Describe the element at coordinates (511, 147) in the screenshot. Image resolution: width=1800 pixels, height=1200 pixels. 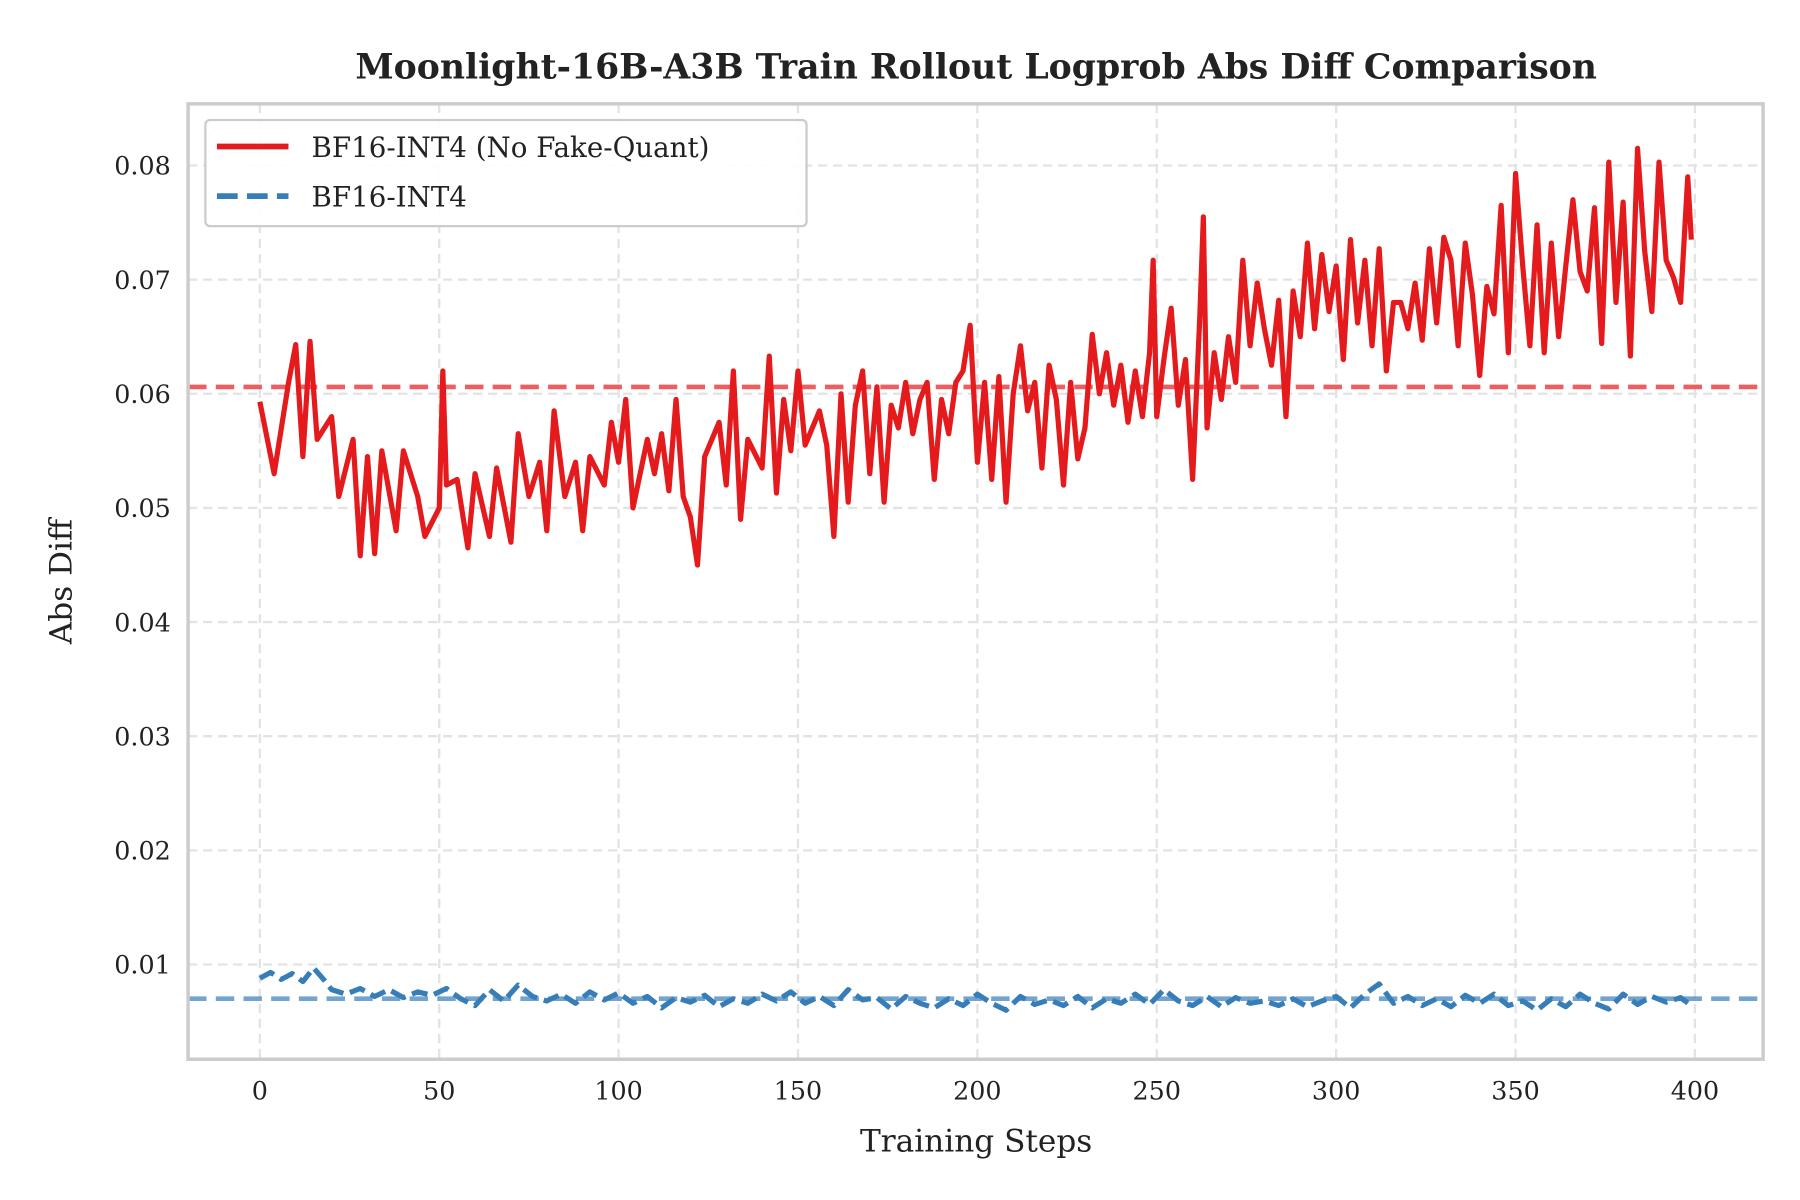
I see `legend-label-no-fake-quant: BF16-INT4 (No Fake-Quant)` at that location.